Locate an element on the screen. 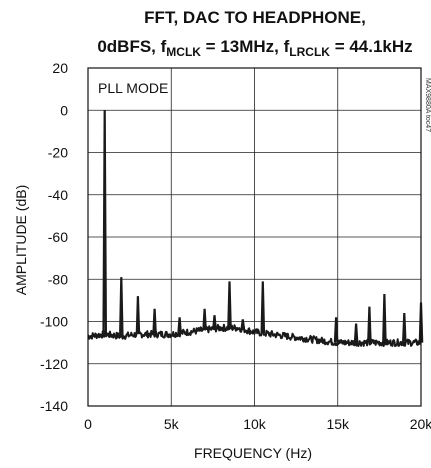 The image size is (431, 468). y-axis-label: AMPLITUDE (dB) is located at coordinates (21, 240).